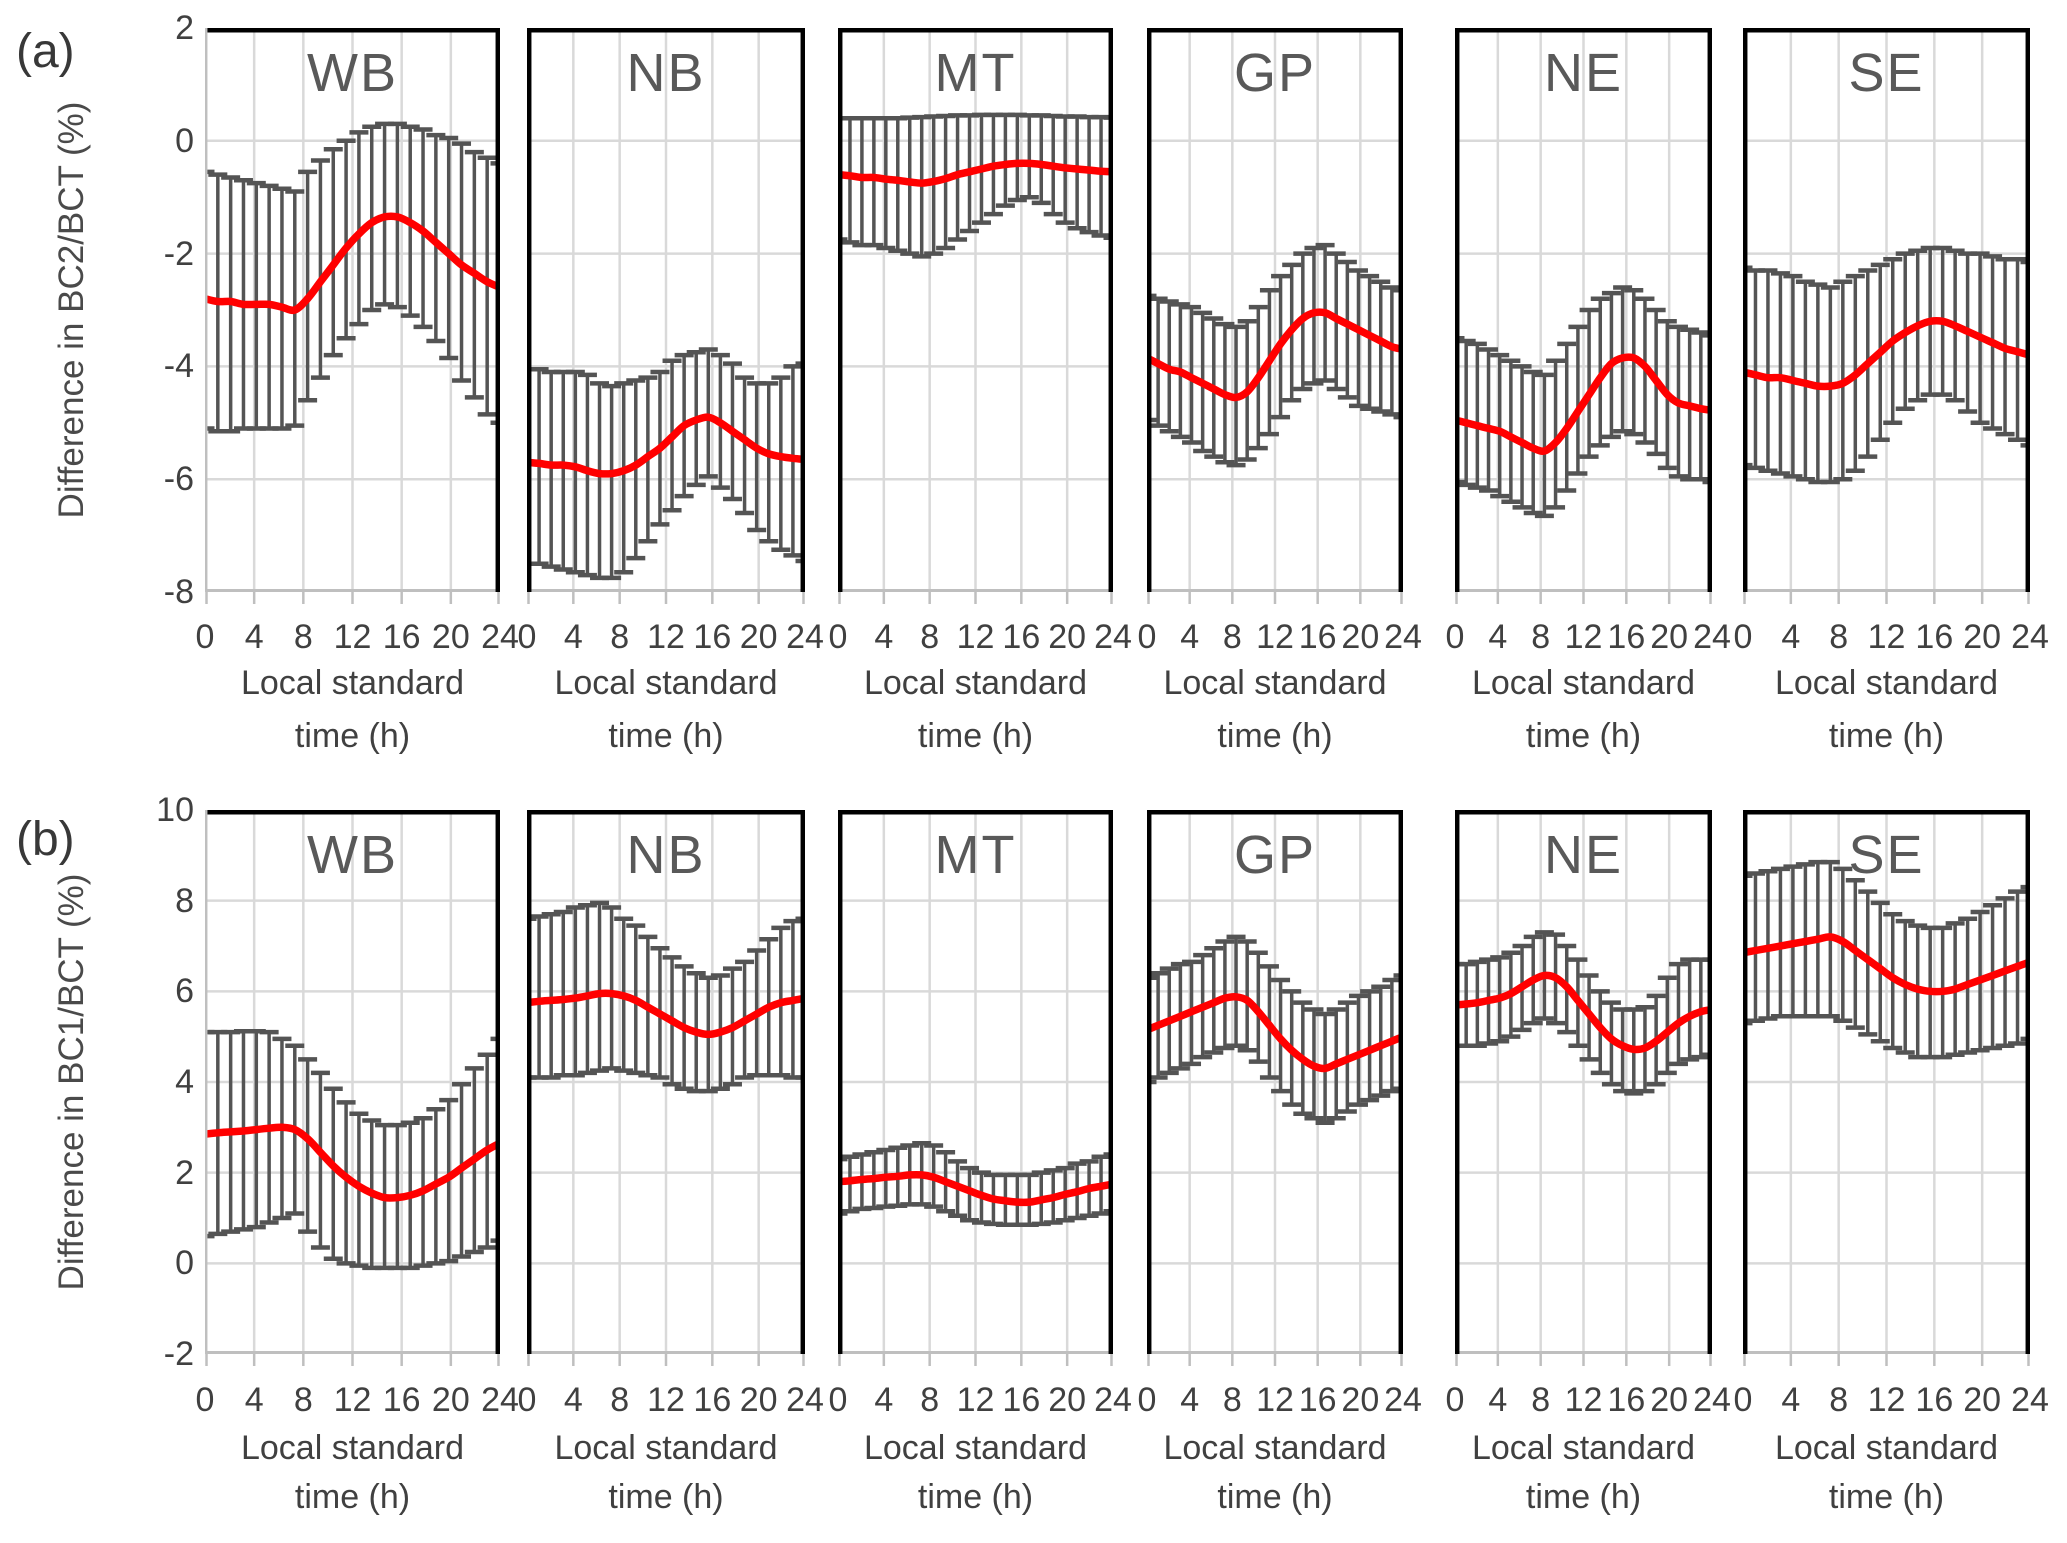  What do you see at coordinates (175, 810) in the screenshot?
I see `y-tick-label: 10` at bounding box center [175, 810].